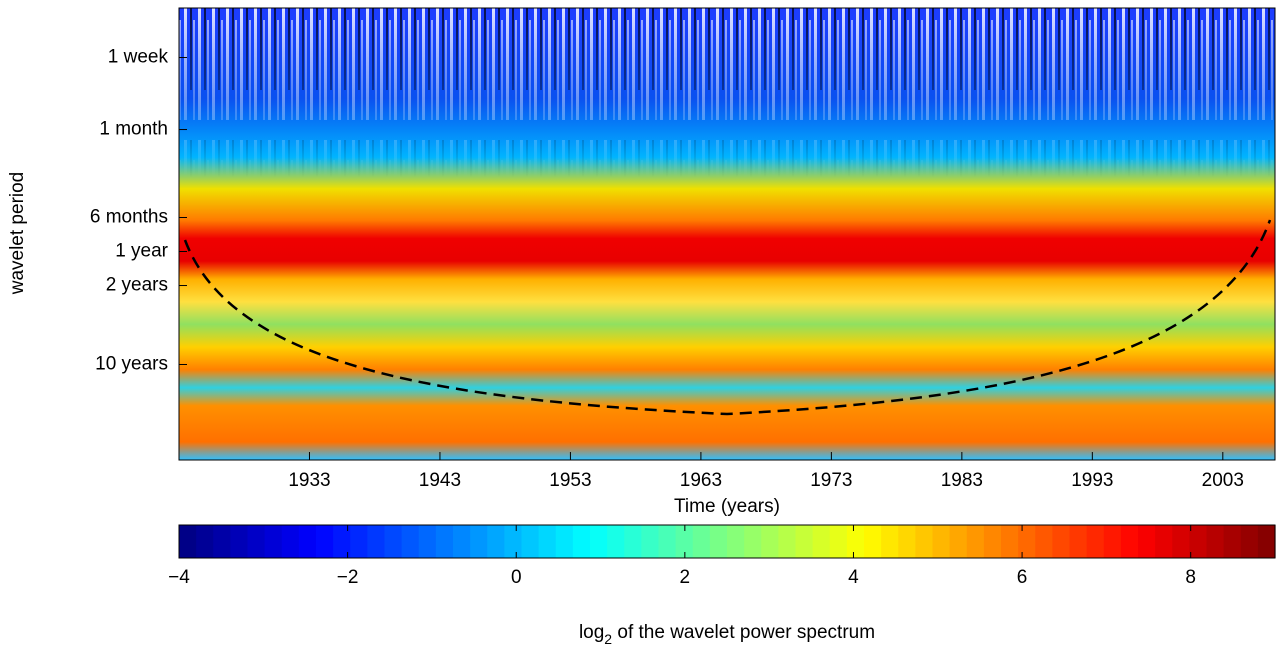 The image size is (1278, 656). Describe the element at coordinates (1022, 577) in the screenshot. I see `colorbar-tick-label: 6` at that location.